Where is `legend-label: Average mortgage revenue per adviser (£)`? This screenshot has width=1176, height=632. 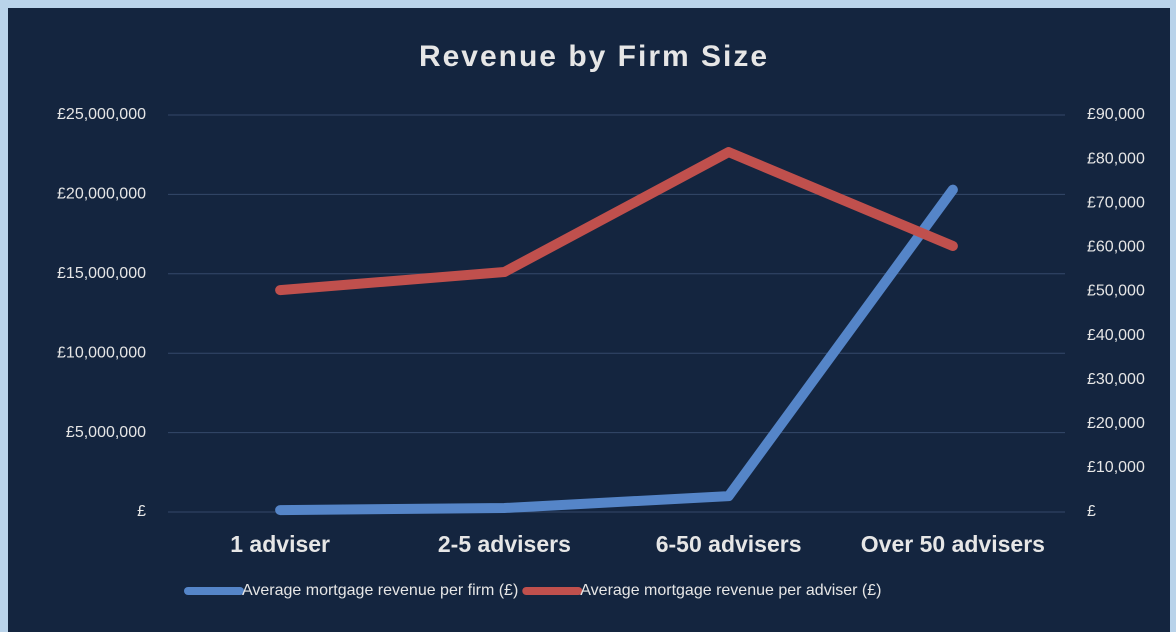 legend-label: Average mortgage revenue per adviser (£) is located at coordinates (730, 590).